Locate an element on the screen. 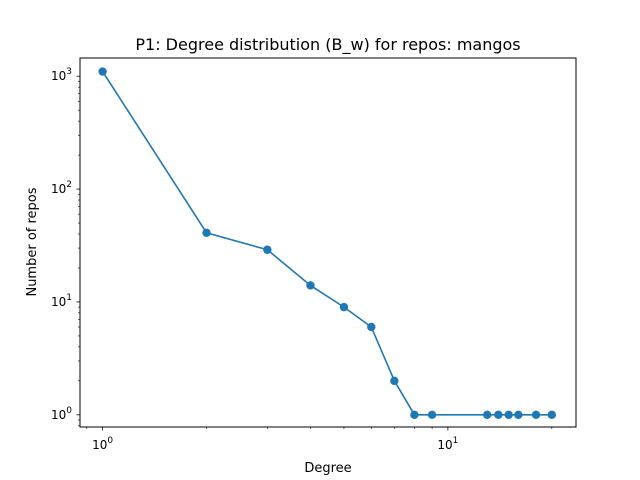 Image resolution: width=640 pixels, height=480 pixels. y-tick-label: 10¹ is located at coordinates (61, 301).